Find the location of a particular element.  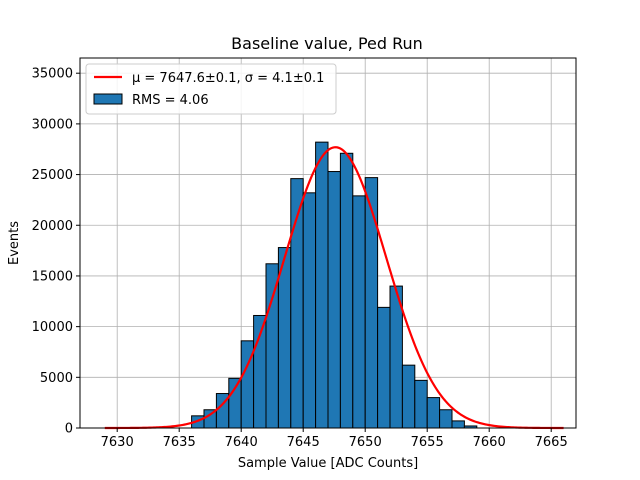

legend-histogram-label: RMS = 4.06 is located at coordinates (170, 100).